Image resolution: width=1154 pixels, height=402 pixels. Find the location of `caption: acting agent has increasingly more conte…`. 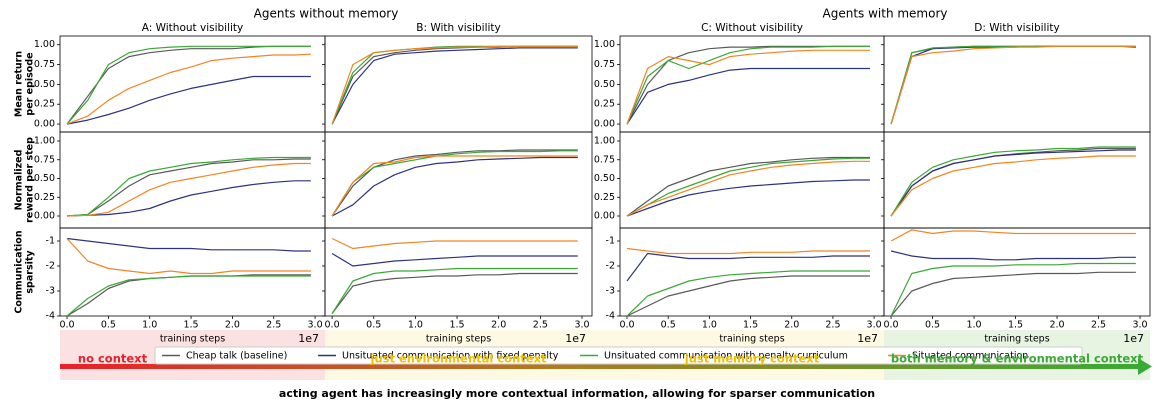

caption: acting agent has increasingly more conte… is located at coordinates (577, 393).